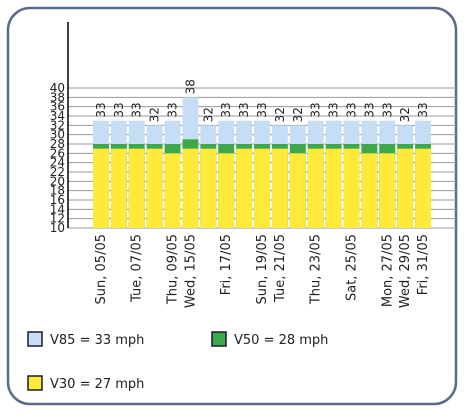 This screenshot has width=464, height=416. What do you see at coordinates (351, 267) in the screenshot?
I see `x-tick-label: Sat, 25/05` at bounding box center [351, 267].